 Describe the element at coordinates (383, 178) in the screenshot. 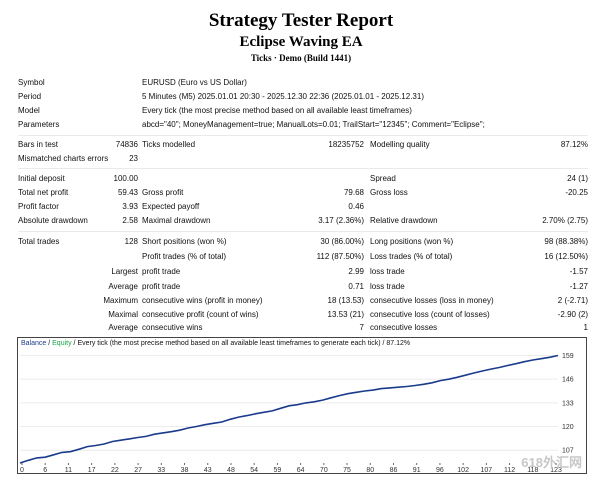

I see `spread-label: Spread` at that location.